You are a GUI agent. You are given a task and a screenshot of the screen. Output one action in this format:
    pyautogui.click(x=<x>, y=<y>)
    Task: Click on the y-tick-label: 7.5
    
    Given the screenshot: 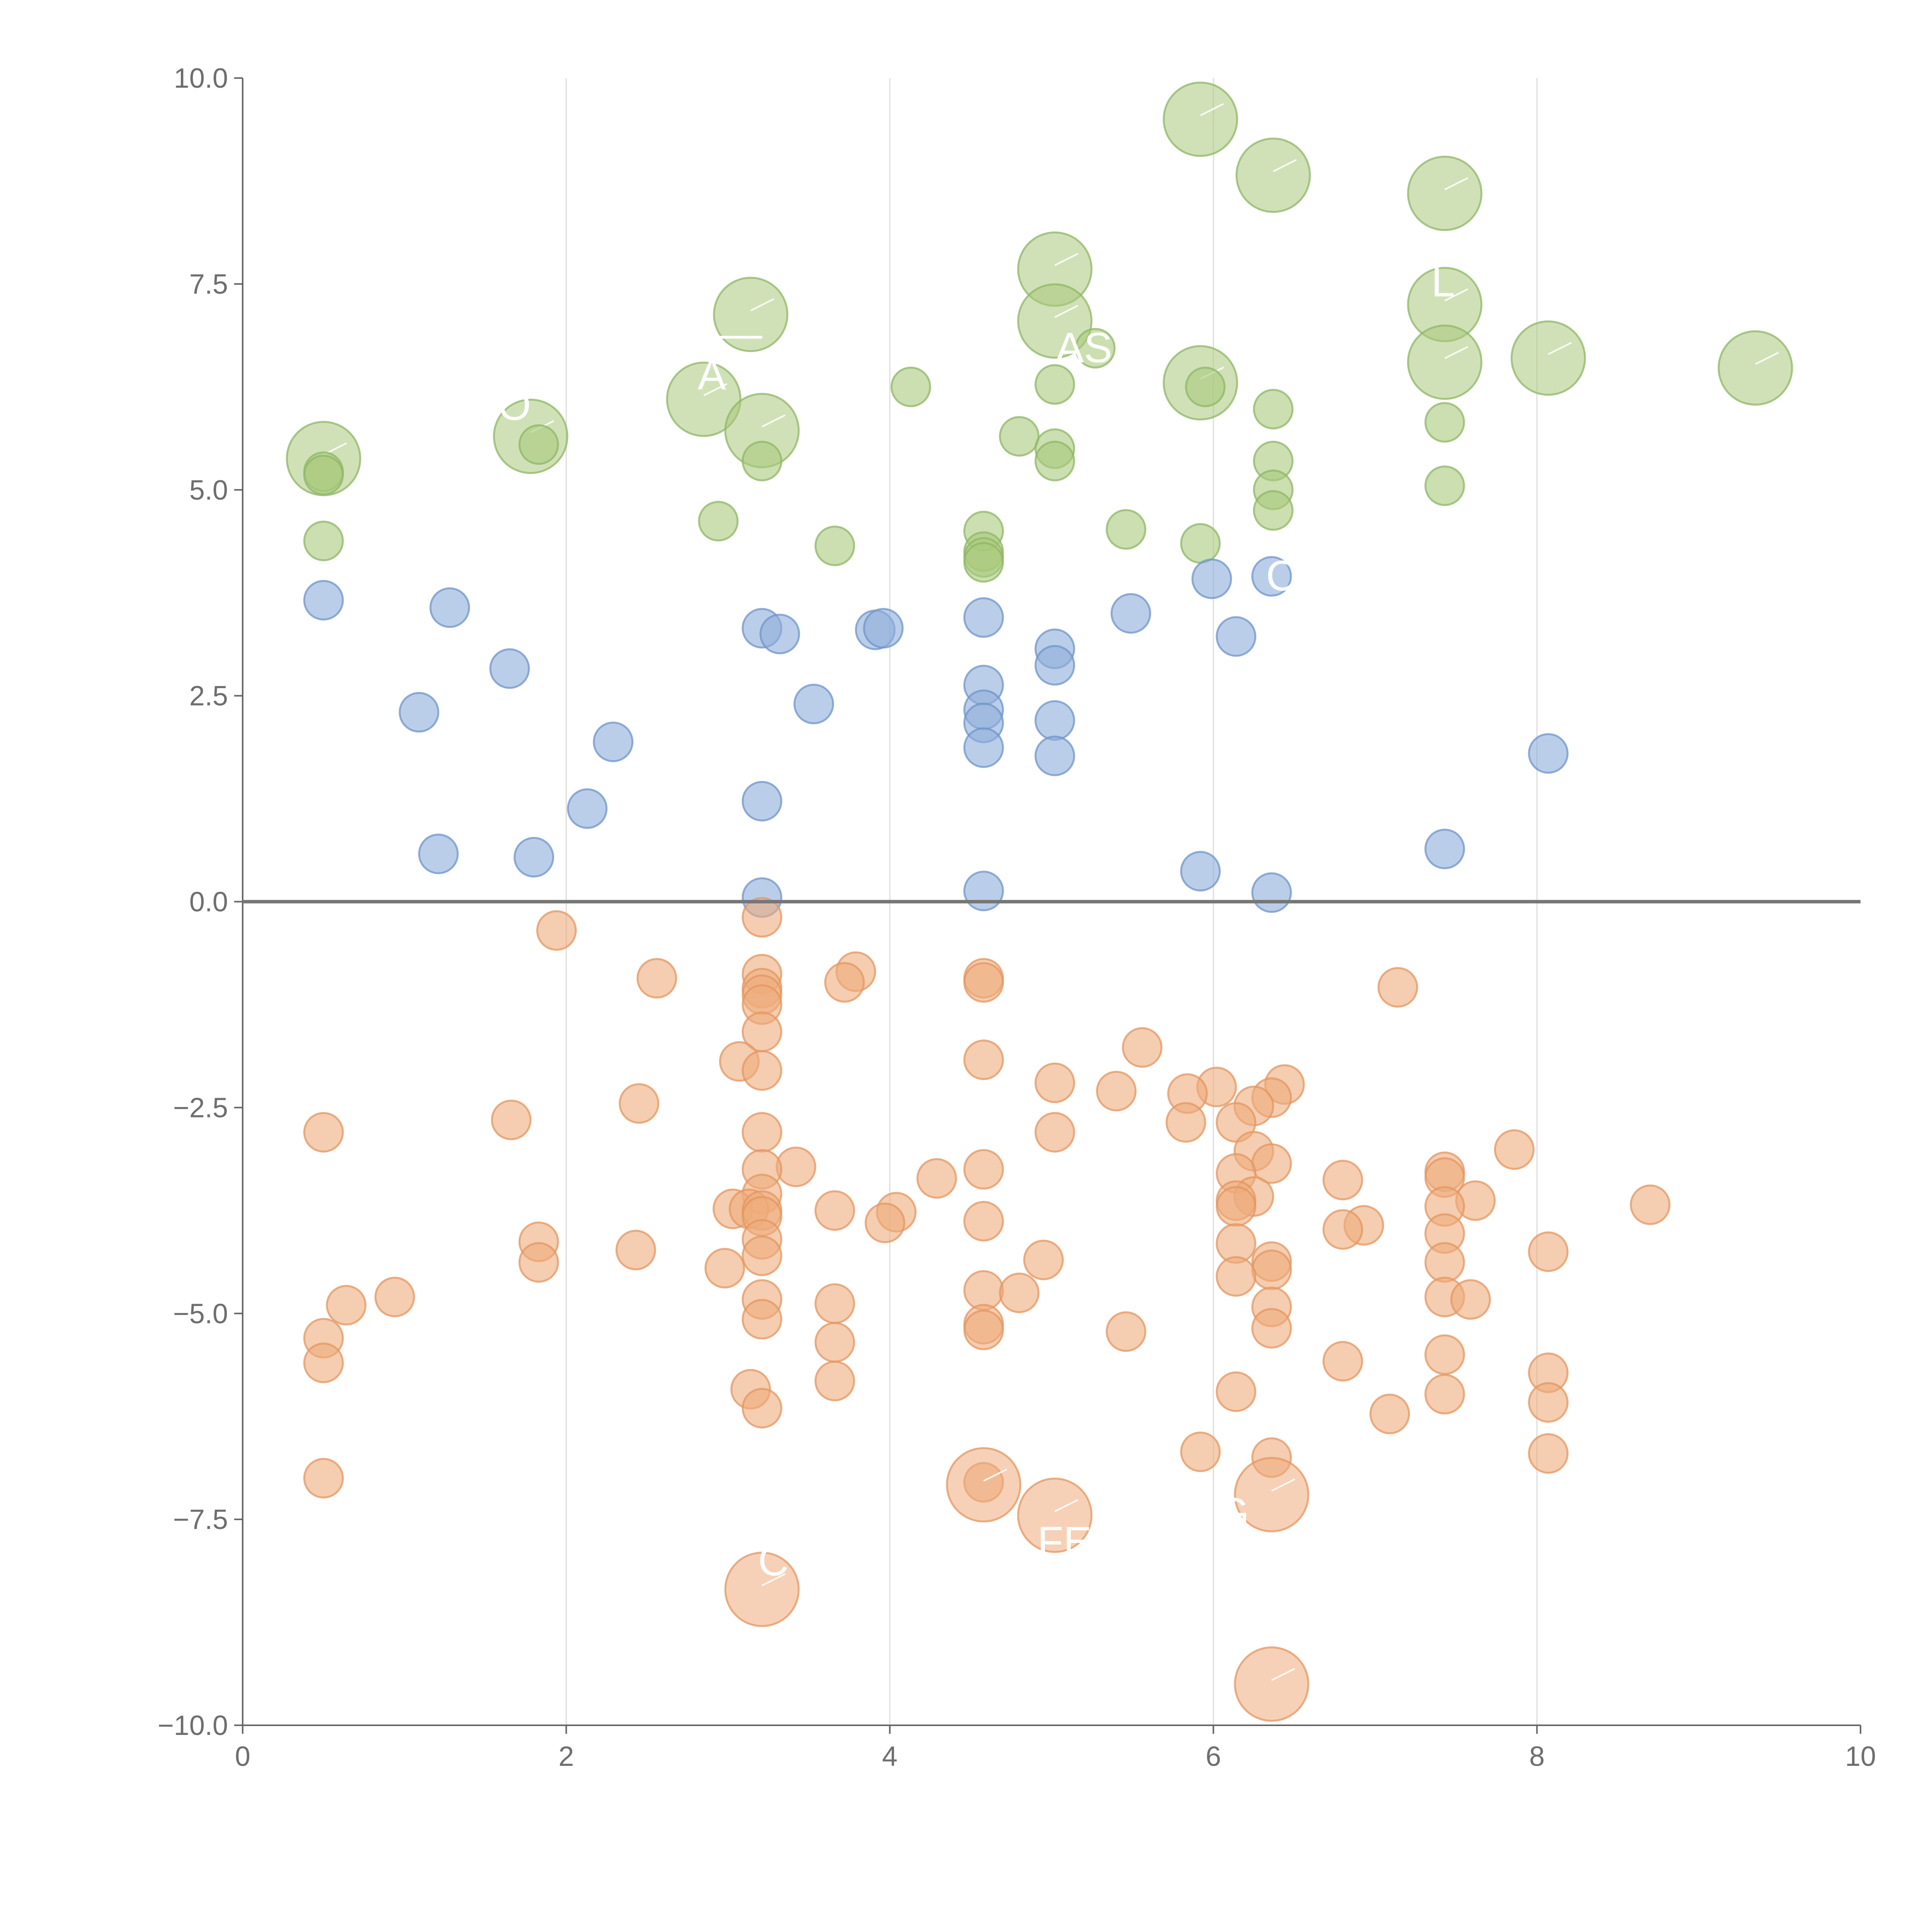 What is the action you would take?
    pyautogui.click(x=209, y=284)
    